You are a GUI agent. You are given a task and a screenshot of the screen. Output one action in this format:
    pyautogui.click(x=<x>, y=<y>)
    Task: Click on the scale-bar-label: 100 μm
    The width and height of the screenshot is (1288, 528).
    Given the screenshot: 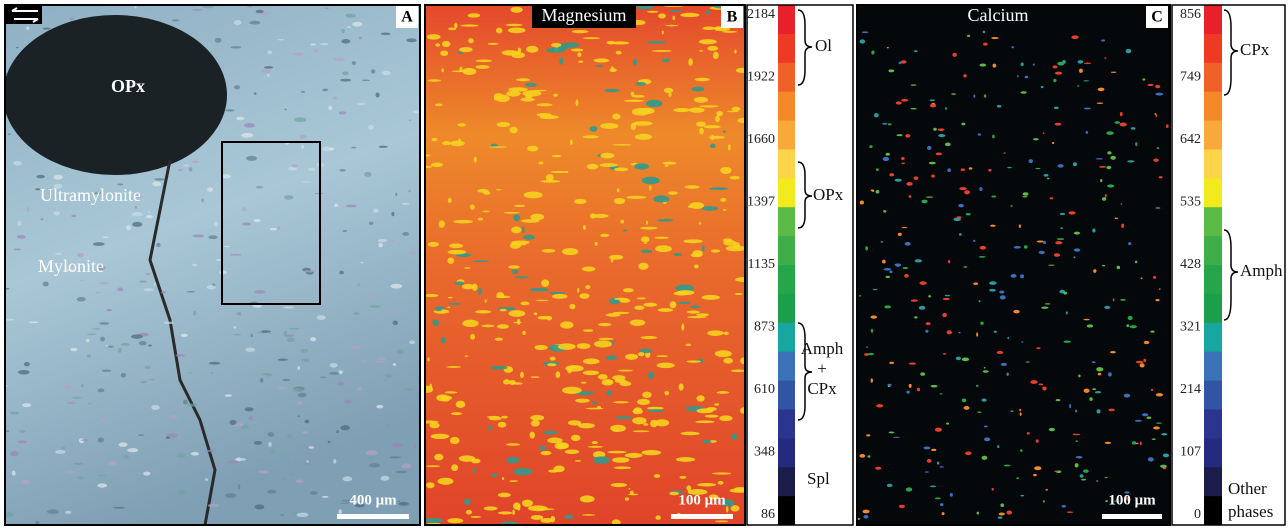 What is the action you would take?
    pyautogui.click(x=1132, y=500)
    